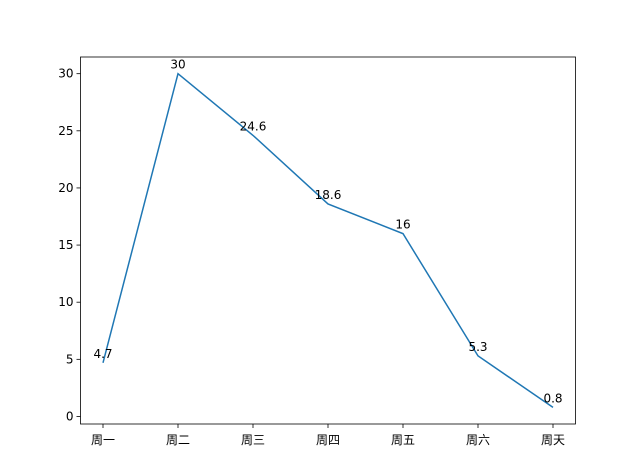  I want to click on y-tick-label: 0, so click(70, 416).